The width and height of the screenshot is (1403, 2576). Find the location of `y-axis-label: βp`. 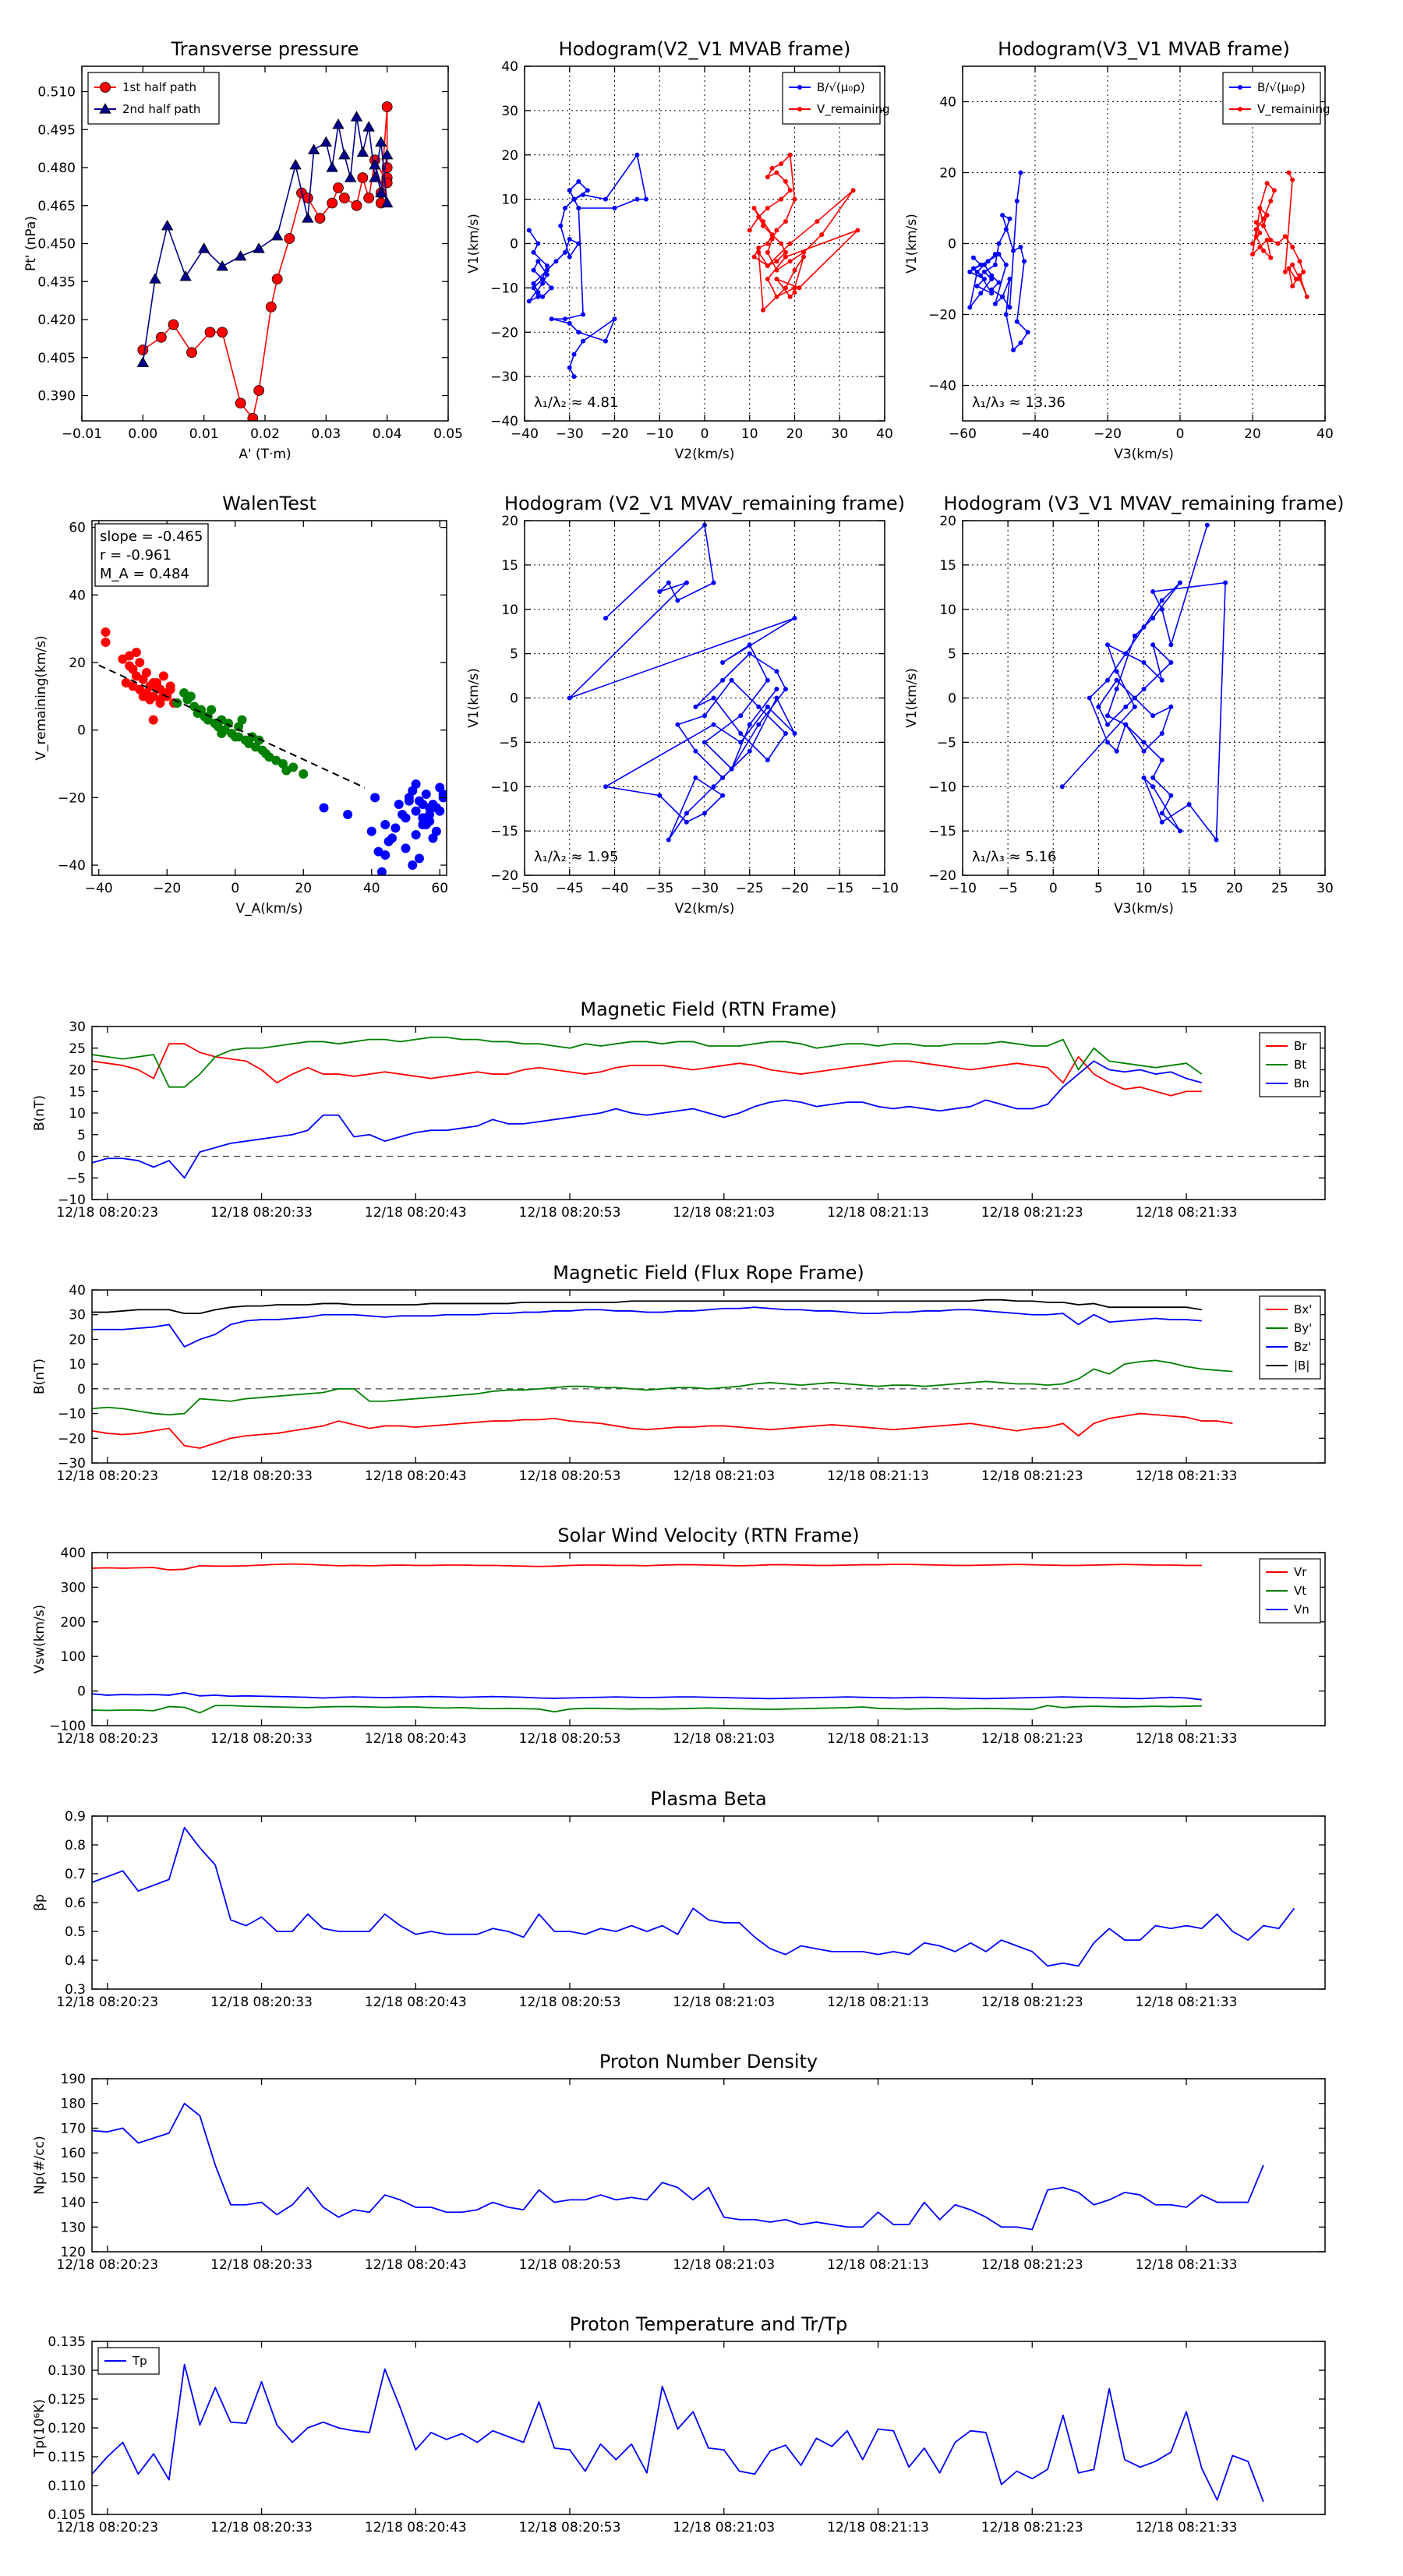

y-axis-label: βp is located at coordinates (40, 1902).